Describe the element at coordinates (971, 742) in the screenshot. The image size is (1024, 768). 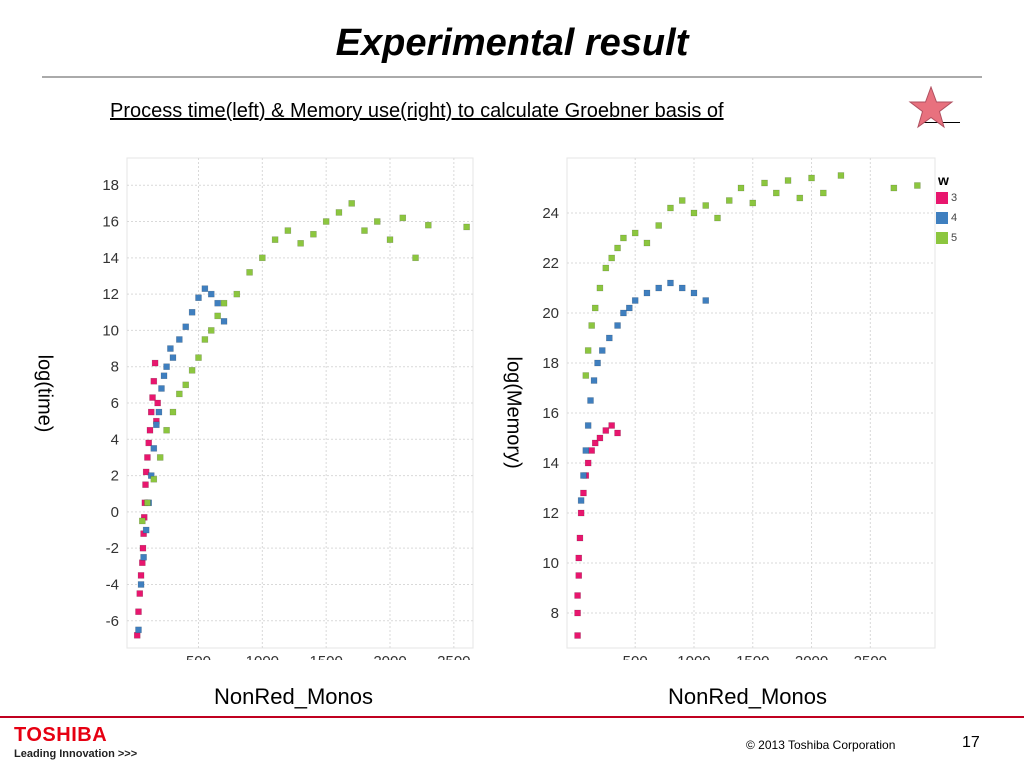
I see `page-number: 17` at that location.